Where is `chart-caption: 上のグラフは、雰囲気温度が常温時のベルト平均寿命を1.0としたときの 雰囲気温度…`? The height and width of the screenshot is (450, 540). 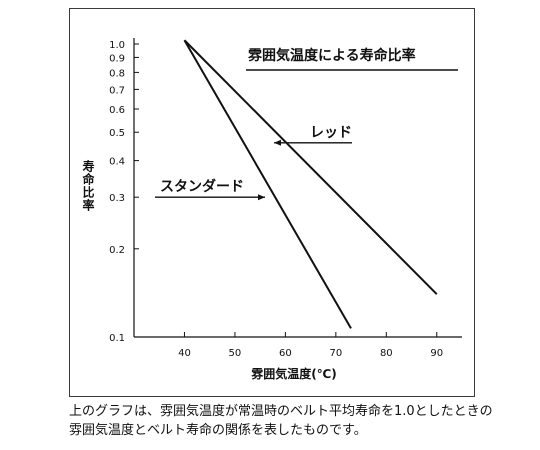 chart-caption: 上のグラフは、雰囲気温度が常温時のベルト平均寿命を1.0としたときの 雰囲気温度… is located at coordinates (299, 421).